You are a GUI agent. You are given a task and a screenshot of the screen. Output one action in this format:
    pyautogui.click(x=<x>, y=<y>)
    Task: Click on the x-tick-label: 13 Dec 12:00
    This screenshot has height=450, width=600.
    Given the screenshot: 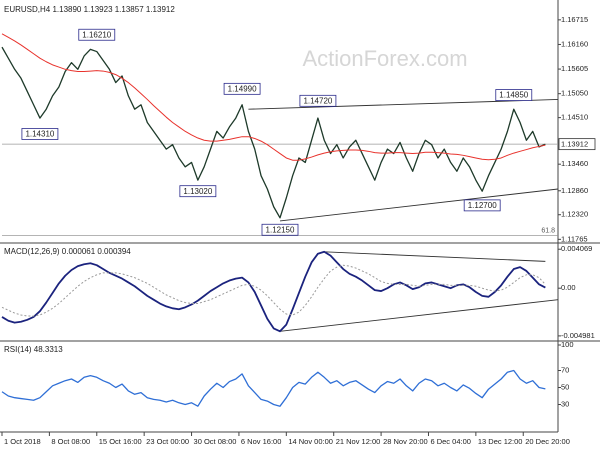 What is the action you would take?
    pyautogui.click(x=500, y=441)
    